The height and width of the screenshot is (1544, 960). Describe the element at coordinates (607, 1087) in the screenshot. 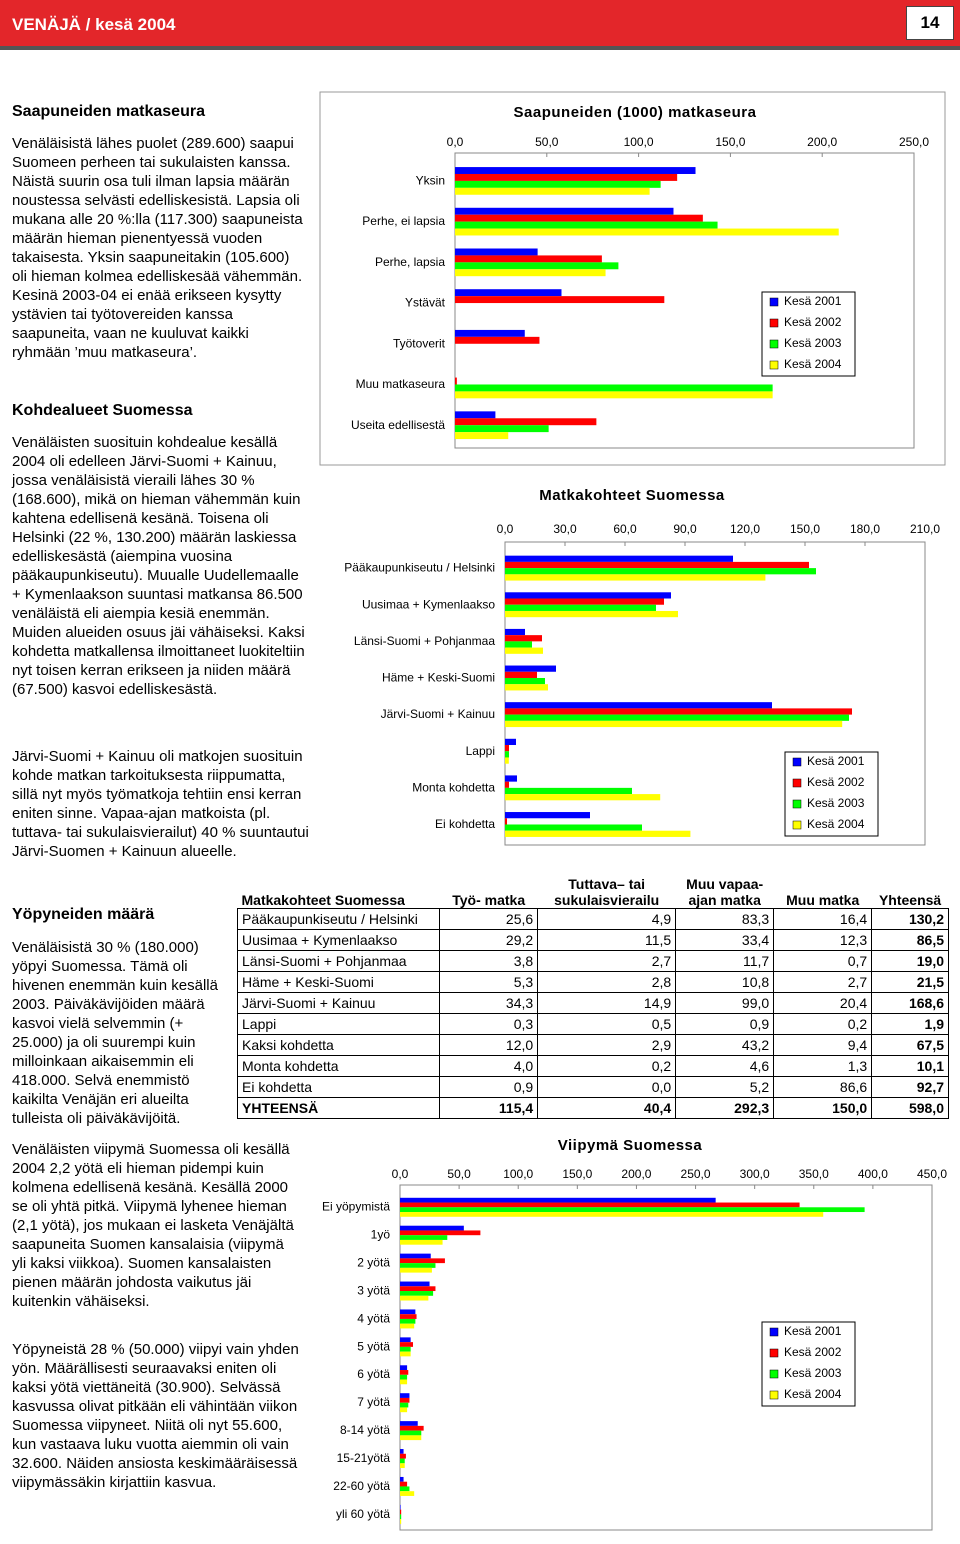

I see `table-cell: 0,0` at that location.